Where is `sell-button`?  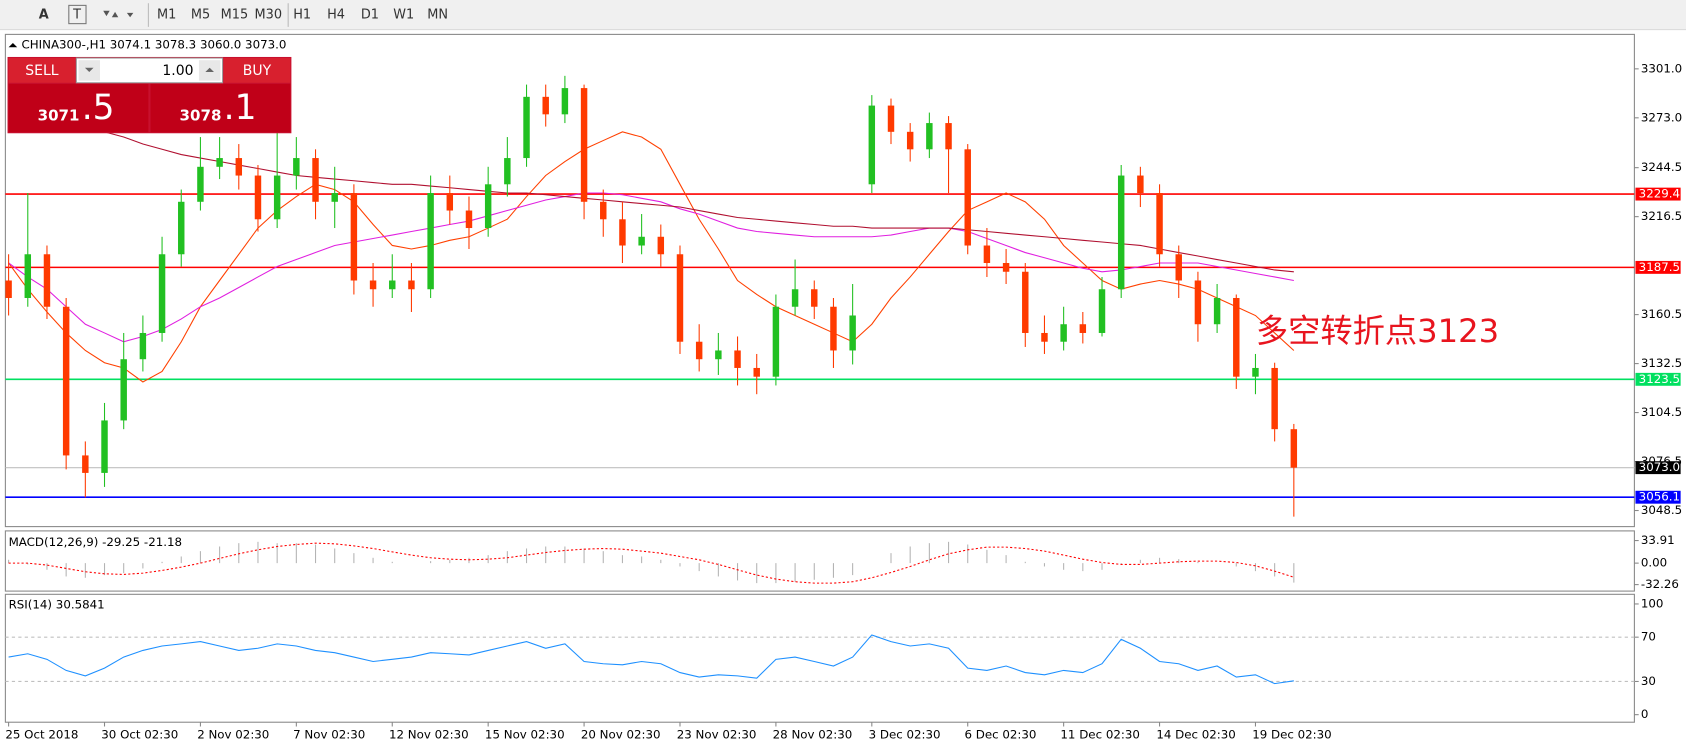
sell-button is located at coordinates (42, 70).